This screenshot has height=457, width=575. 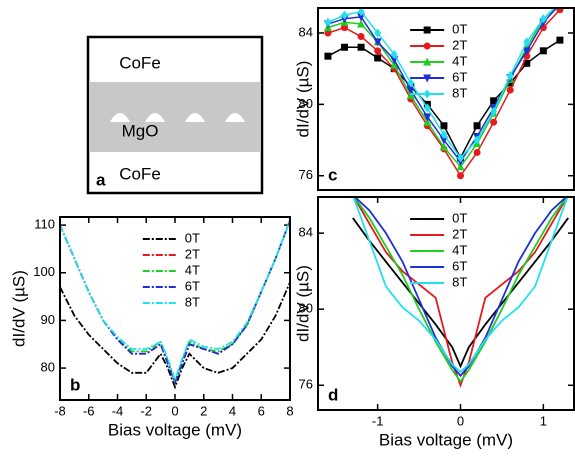 What do you see at coordinates (378, 420) in the screenshot?
I see `x-tick-label: -1` at bounding box center [378, 420].